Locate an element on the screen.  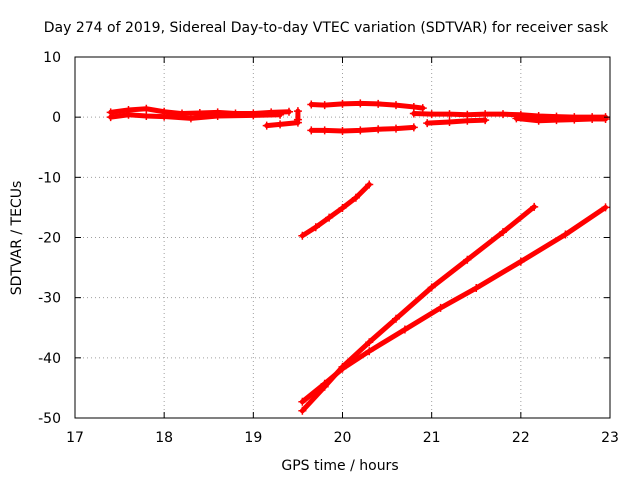
y-tick-label: -10 is located at coordinates (49, 178).